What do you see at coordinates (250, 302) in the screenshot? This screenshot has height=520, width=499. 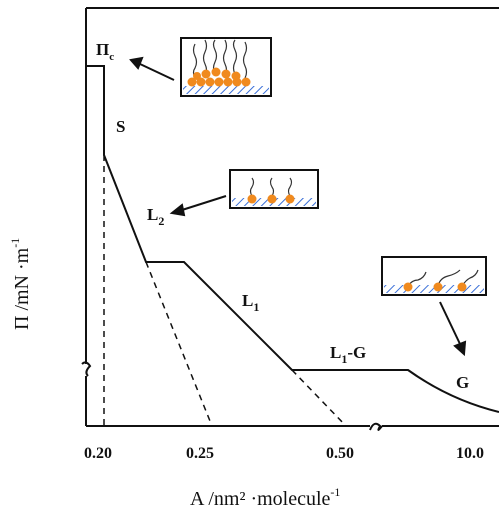 I see `phase-label-expanded: L1` at bounding box center [250, 302].